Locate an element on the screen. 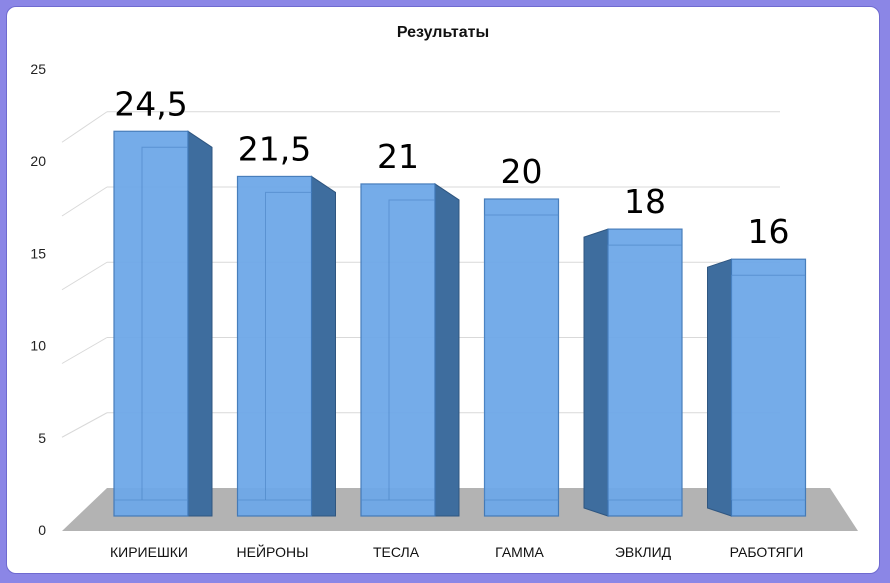 This screenshot has width=890, height=583. x-tick-label: ЭВКЛИД is located at coordinates (643, 552).